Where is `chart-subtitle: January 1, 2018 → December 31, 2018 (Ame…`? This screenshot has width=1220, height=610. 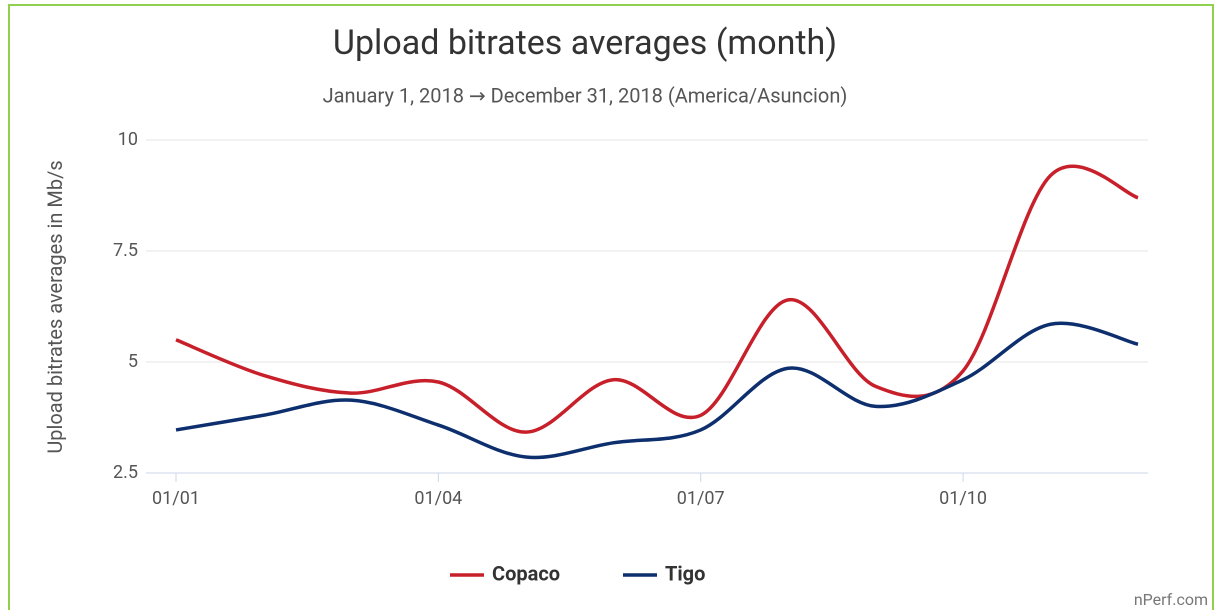 chart-subtitle: January 1, 2018 → December 31, 2018 (Ame… is located at coordinates (585, 95).